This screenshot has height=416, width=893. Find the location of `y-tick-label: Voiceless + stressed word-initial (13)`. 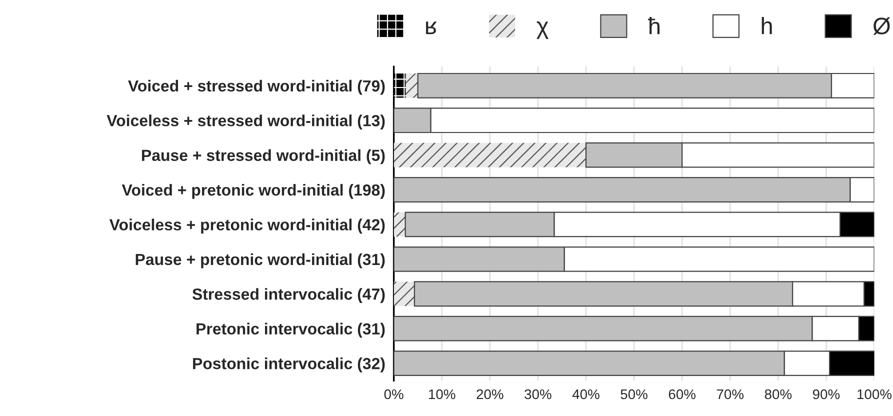

y-tick-label: Voiceless + stressed word-initial (13) is located at coordinates (245, 122).